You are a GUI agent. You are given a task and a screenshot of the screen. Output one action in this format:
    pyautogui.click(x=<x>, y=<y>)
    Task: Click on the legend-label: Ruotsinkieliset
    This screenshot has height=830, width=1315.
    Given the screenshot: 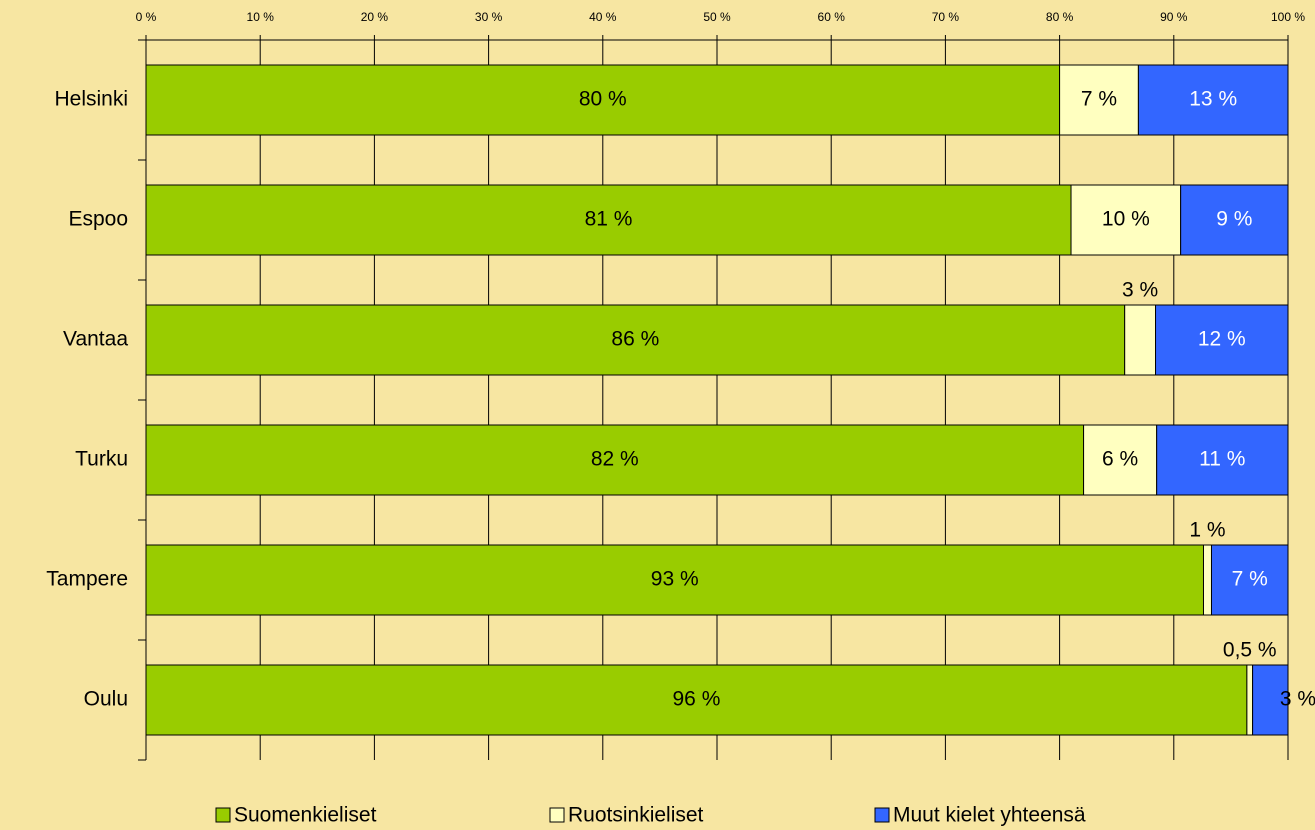 What is the action you would take?
    pyautogui.click(x=636, y=815)
    